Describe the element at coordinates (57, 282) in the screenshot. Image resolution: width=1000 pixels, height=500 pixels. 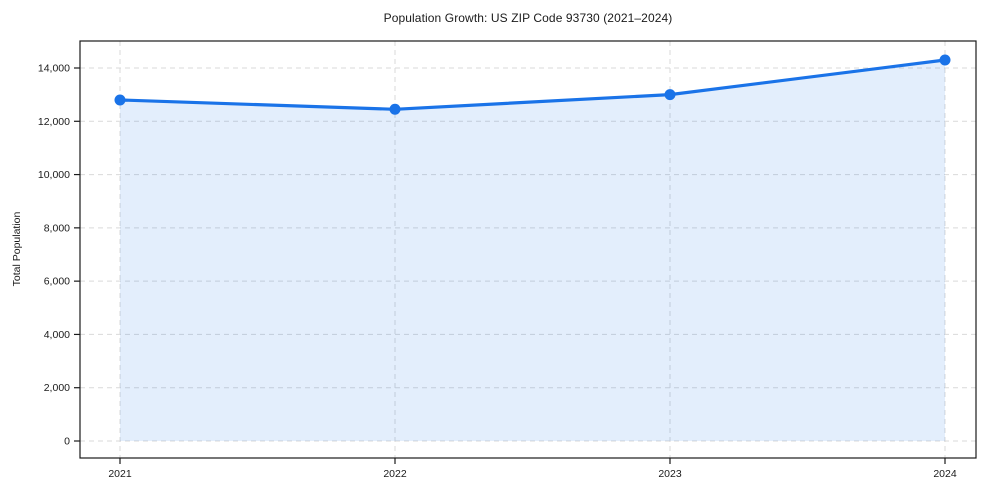
I see `y-tick-label: 6,000` at that location.